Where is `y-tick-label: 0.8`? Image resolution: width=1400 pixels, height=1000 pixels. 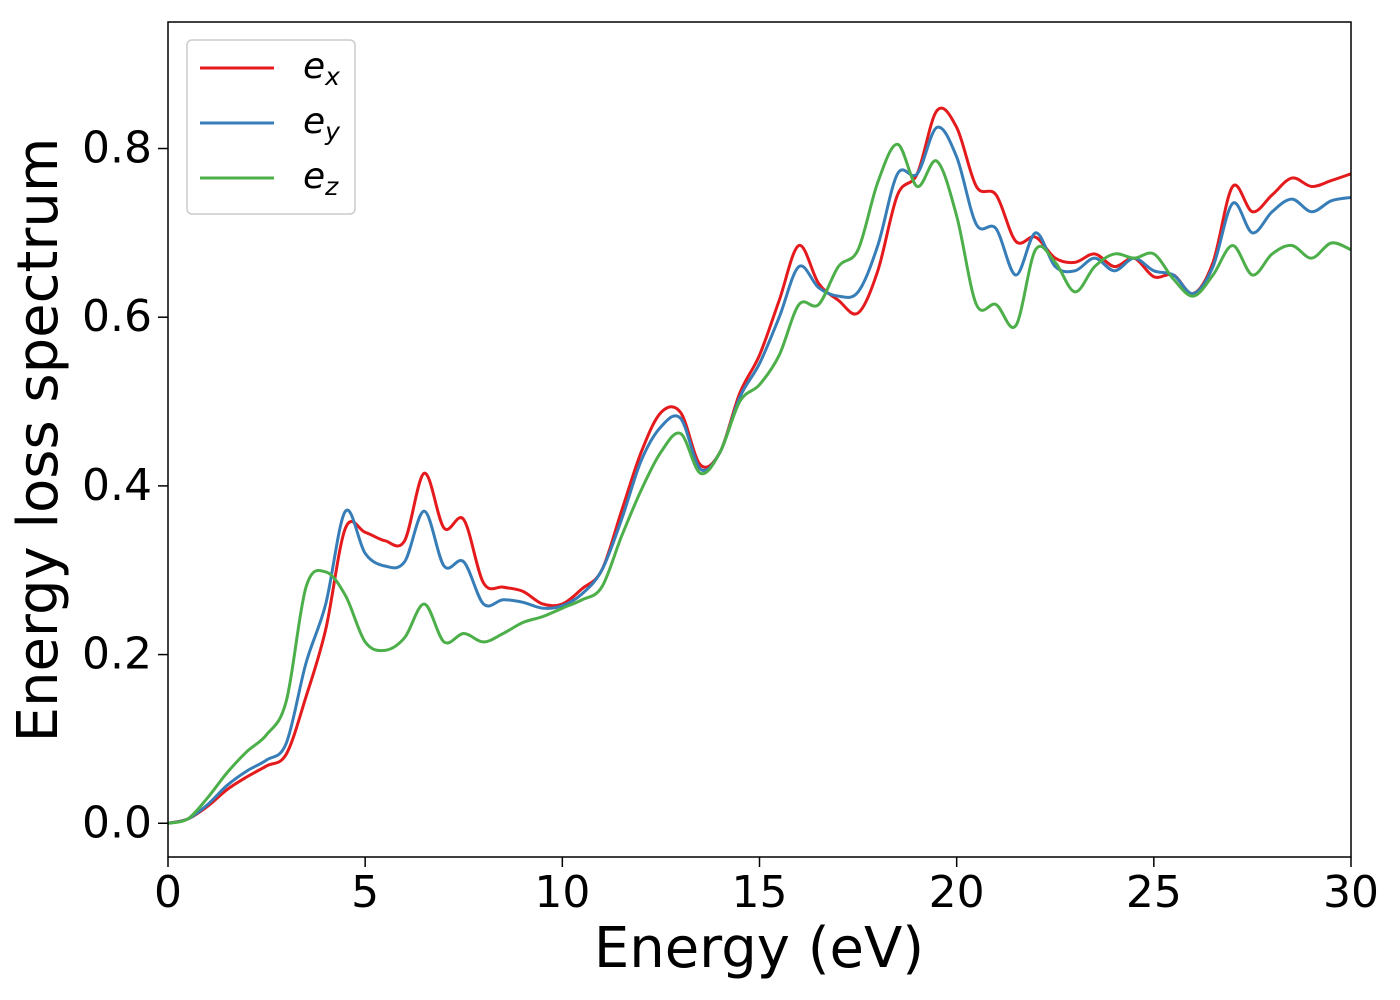
y-tick-label: 0.8 is located at coordinates (117, 148).